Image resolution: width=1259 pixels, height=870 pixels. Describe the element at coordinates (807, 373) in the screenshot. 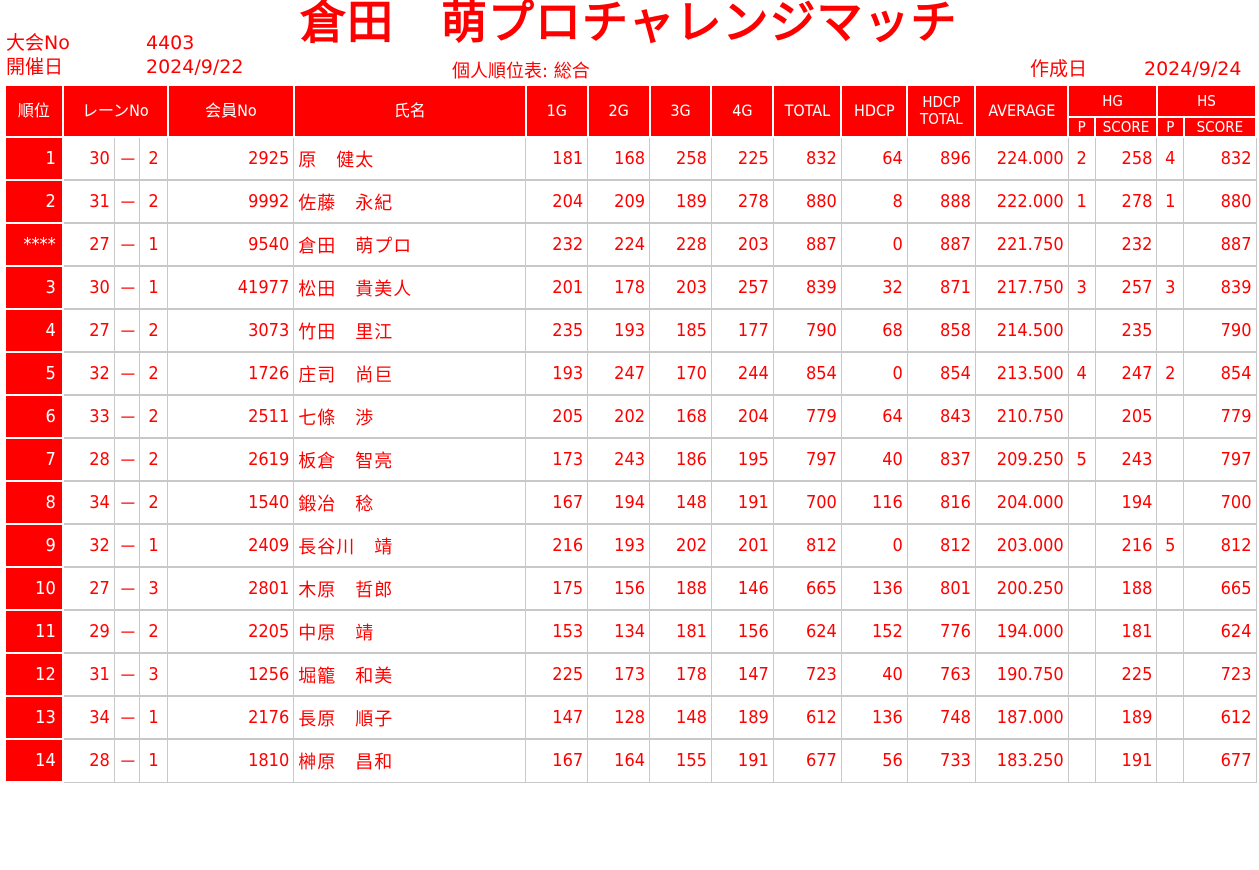

I see `total-cell: 854` at that location.